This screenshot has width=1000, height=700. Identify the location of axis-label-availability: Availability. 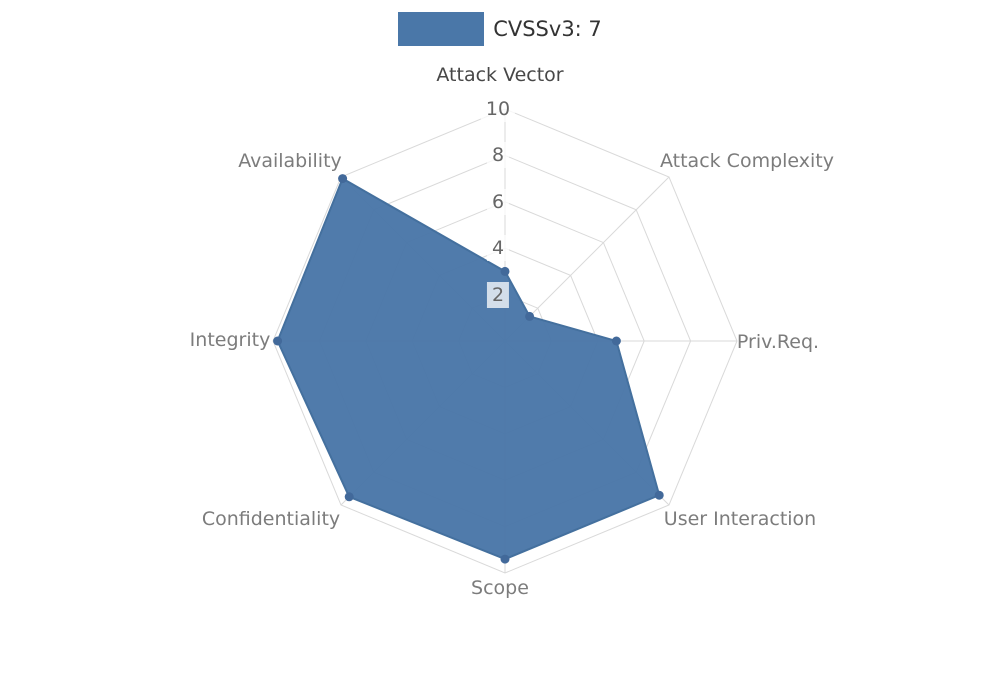
(290, 161).